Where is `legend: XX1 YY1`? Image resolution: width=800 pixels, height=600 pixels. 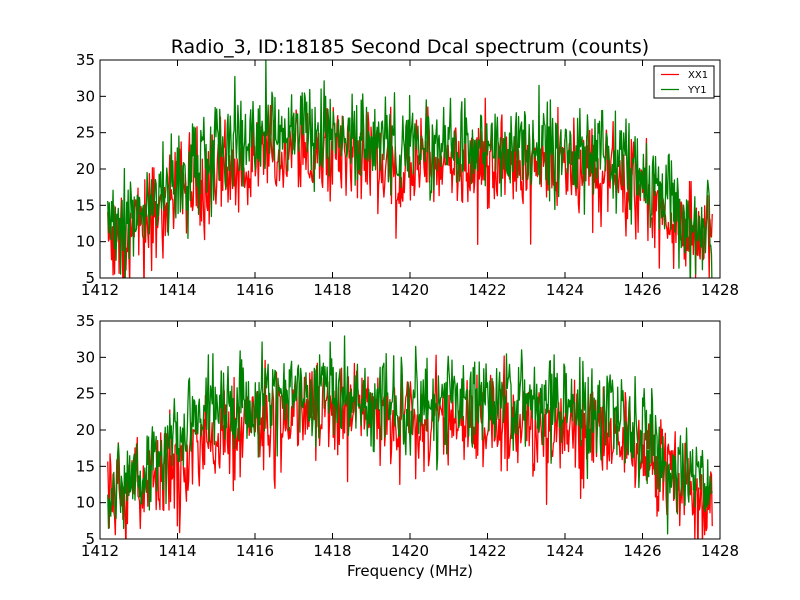 legend: XX1 YY1 is located at coordinates (684, 82).